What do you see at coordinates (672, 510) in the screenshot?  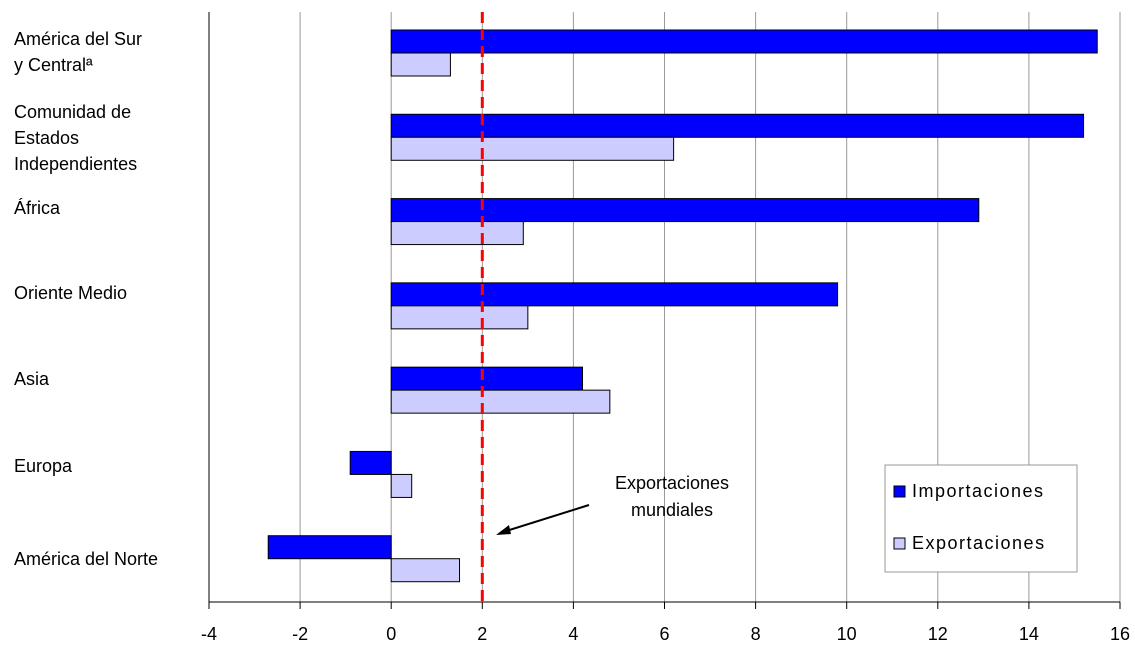 I see `annotation-text: mundiales` at bounding box center [672, 510].